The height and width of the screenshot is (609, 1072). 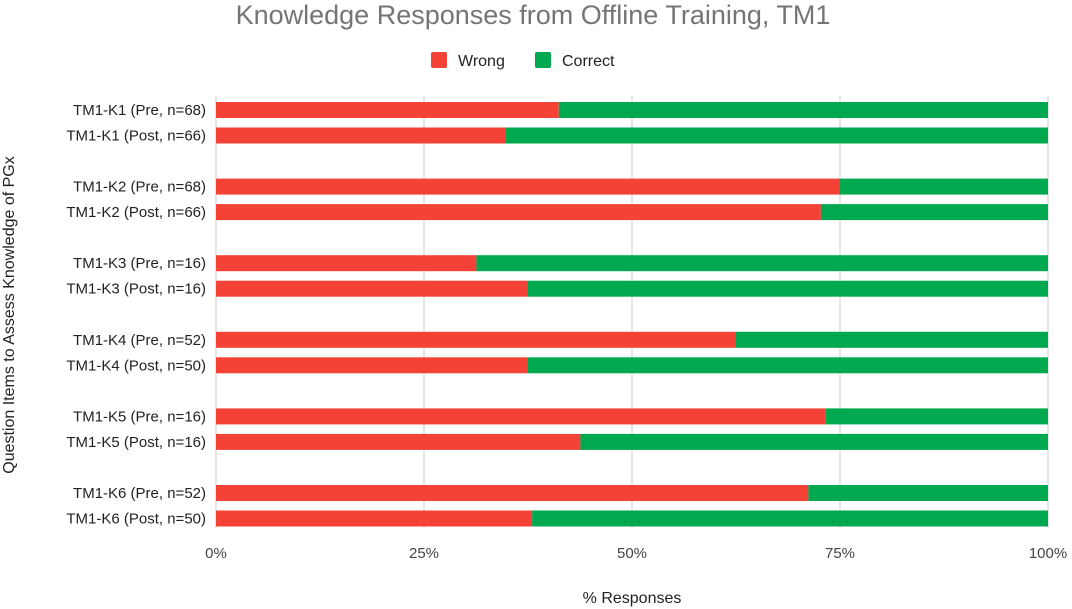 I want to click on category-label: TM1-K5 (Post, n=16), so click(x=136, y=442).